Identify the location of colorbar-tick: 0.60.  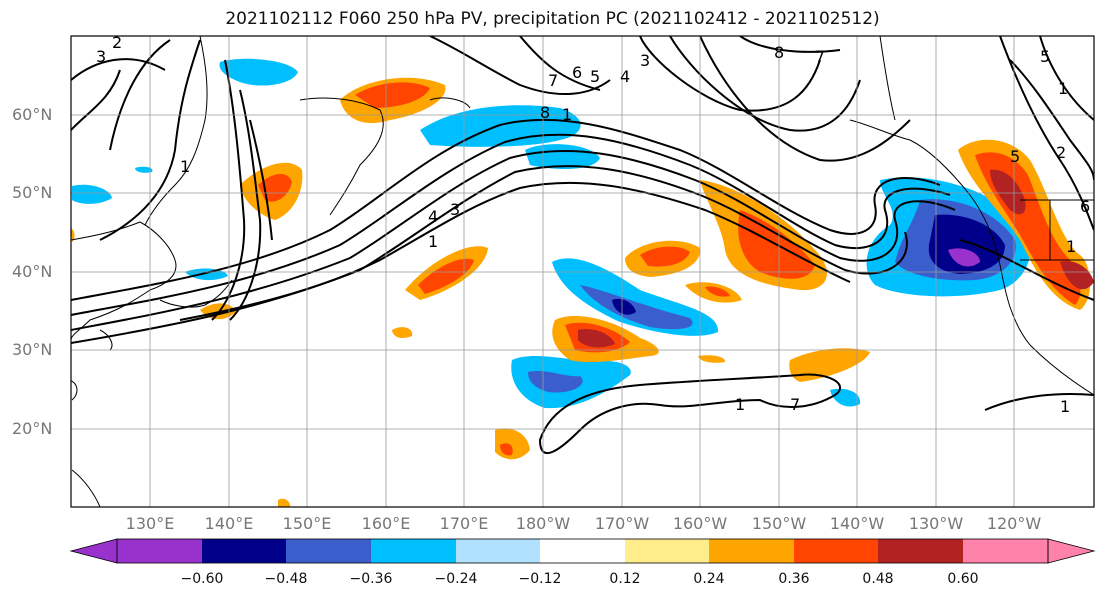
(963, 579).